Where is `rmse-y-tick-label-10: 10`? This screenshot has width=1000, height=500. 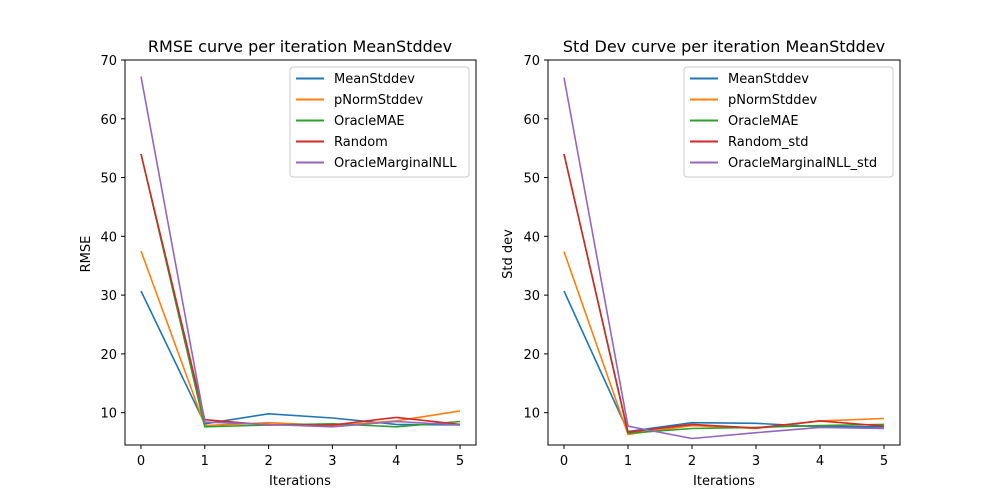 rmse-y-tick-label-10: 10 is located at coordinates (108, 414).